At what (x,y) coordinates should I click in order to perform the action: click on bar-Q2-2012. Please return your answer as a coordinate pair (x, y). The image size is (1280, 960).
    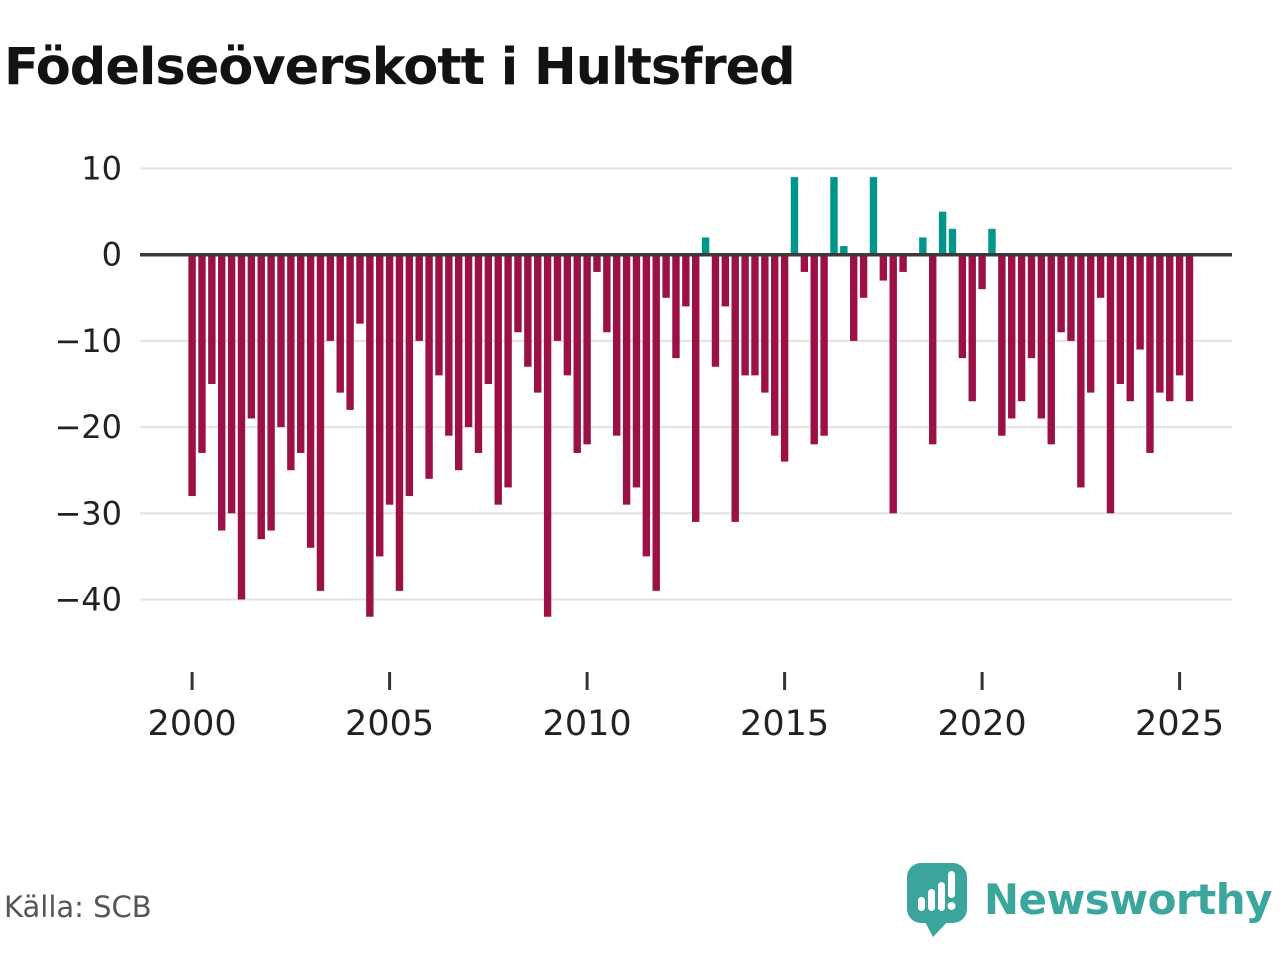
    Looking at the image, I should click on (676, 306).